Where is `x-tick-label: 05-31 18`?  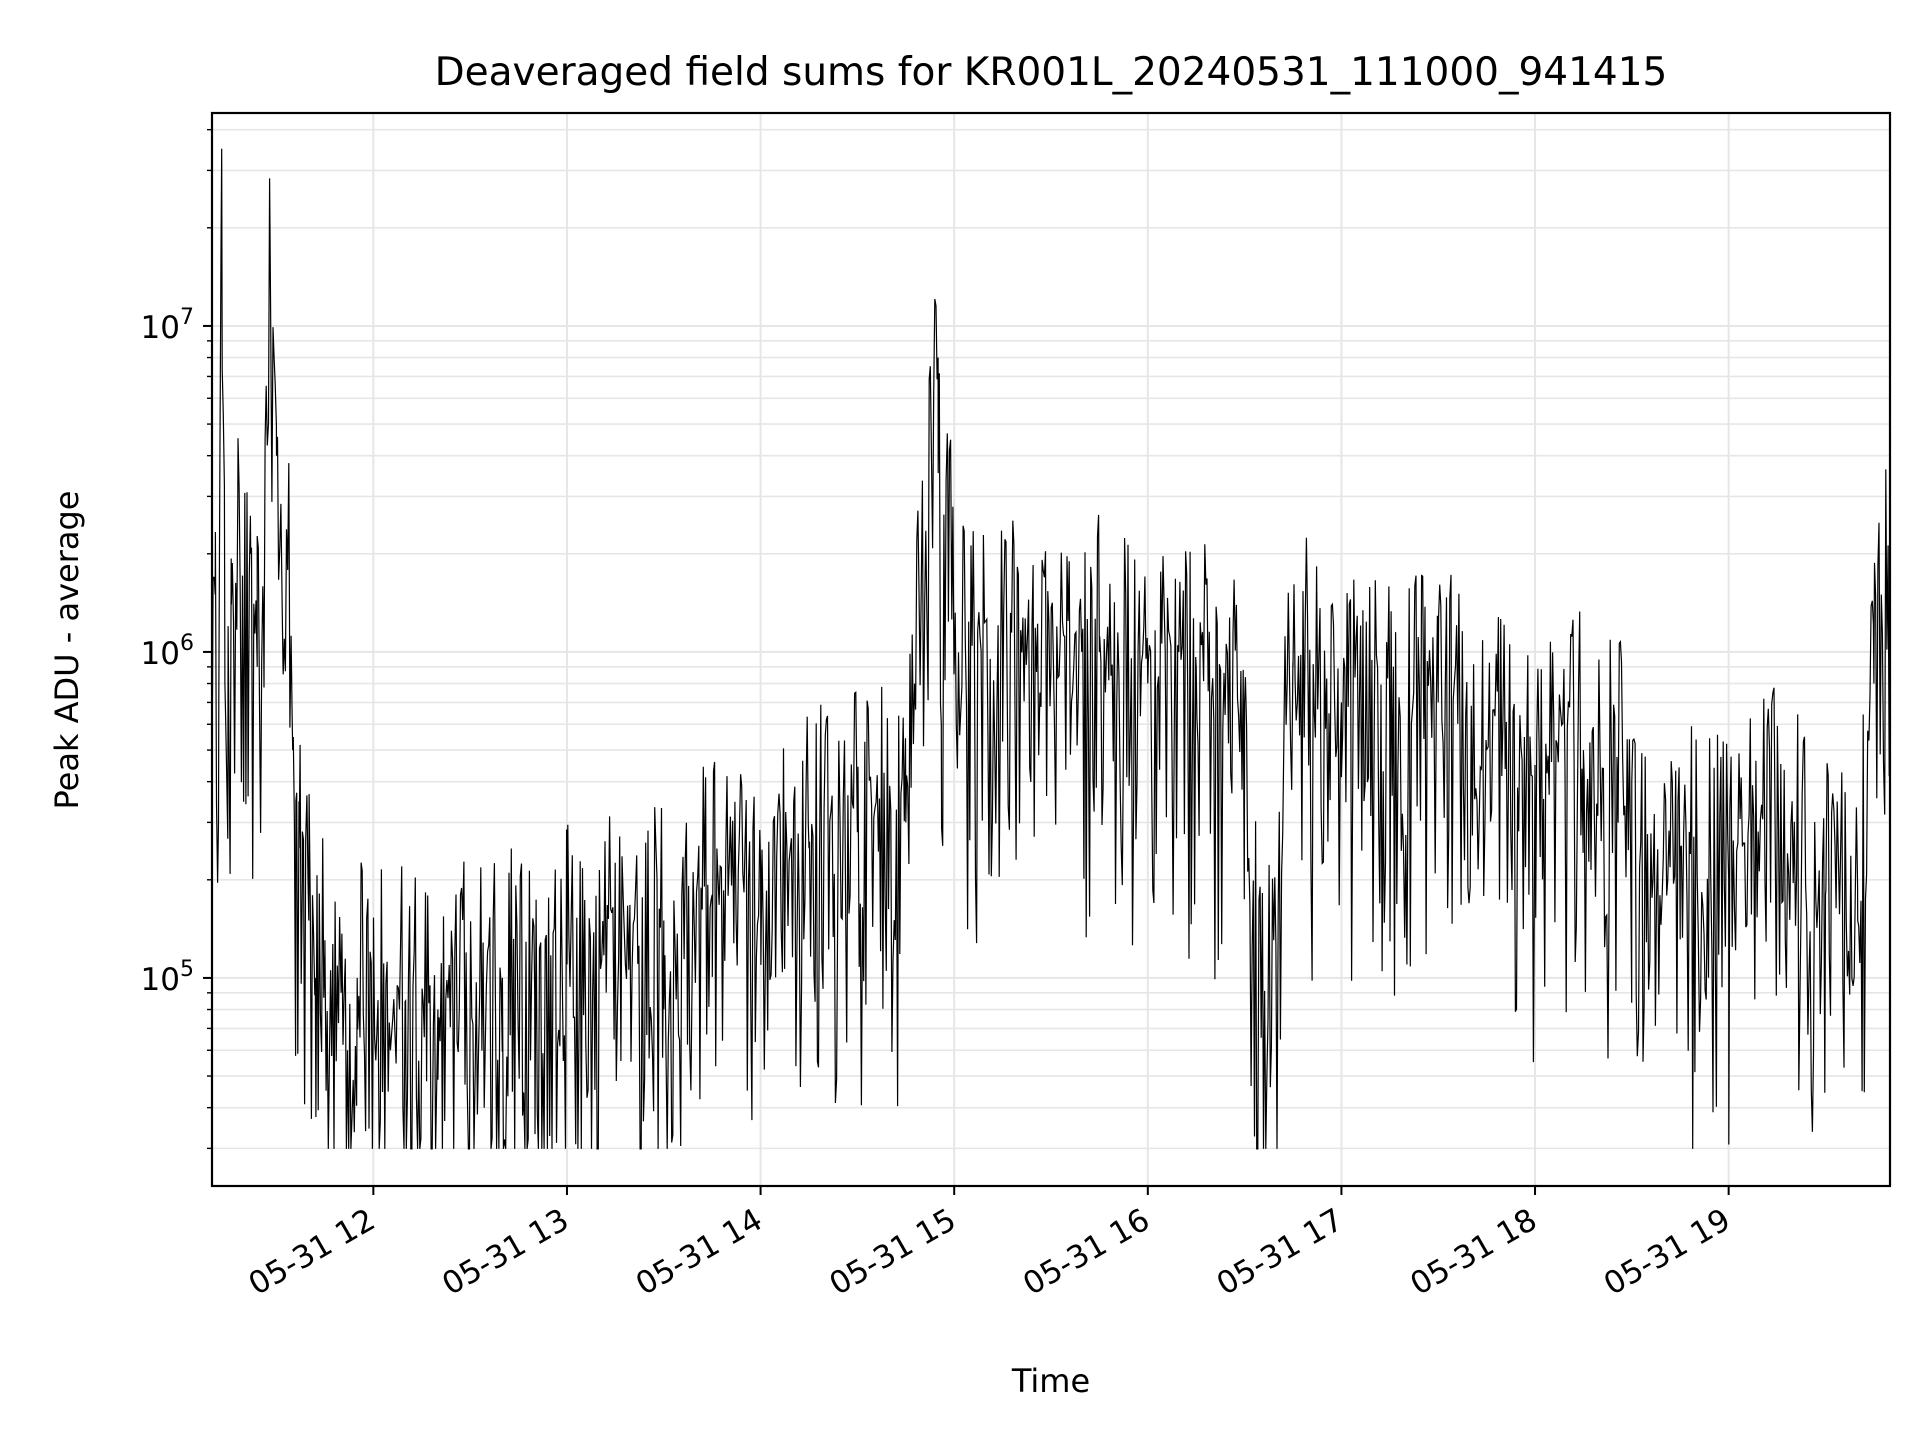 x-tick-label: 05-31 18 is located at coordinates (1473, 1252).